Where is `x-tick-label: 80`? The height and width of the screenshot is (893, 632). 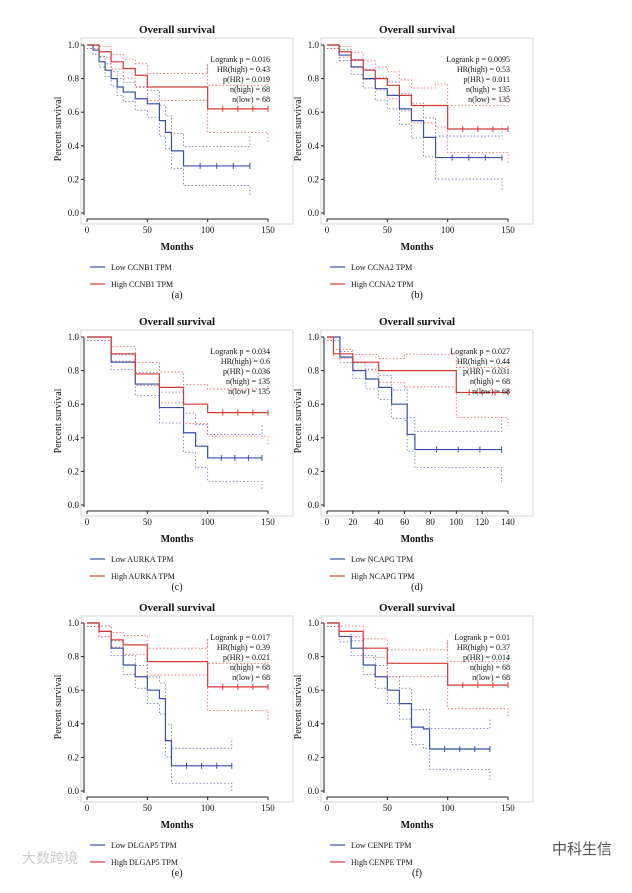
x-tick-label: 80 is located at coordinates (431, 522).